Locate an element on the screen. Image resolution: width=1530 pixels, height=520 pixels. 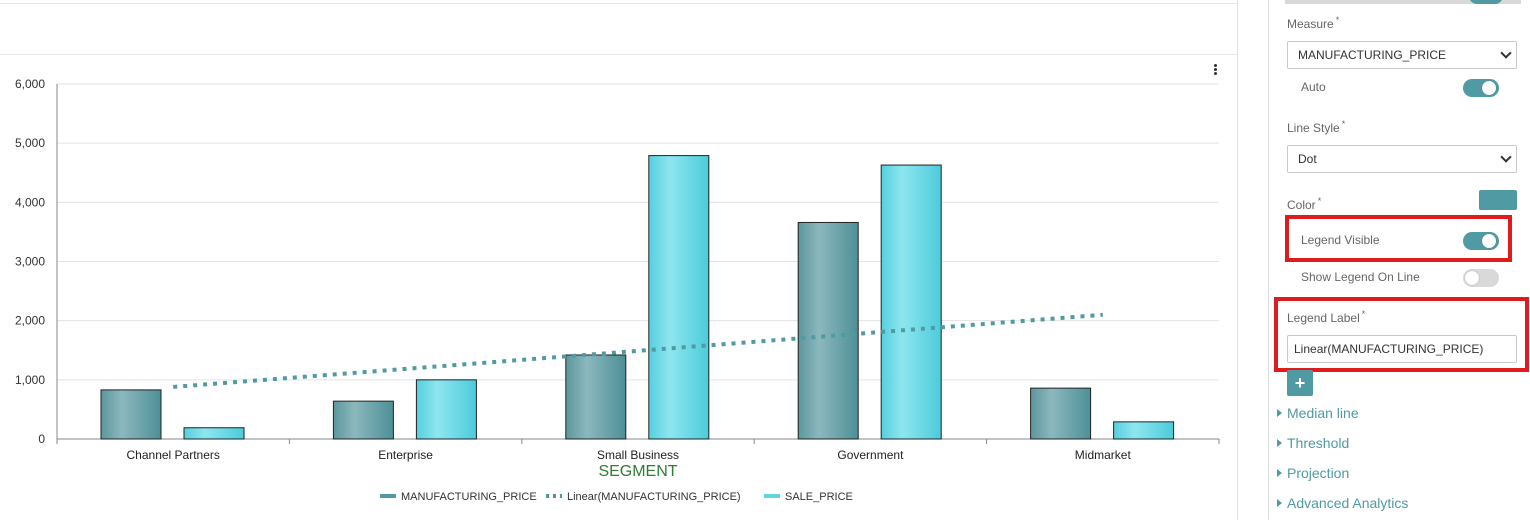
legend-item: MANUFACTURING_PRICE is located at coordinates (458, 497).